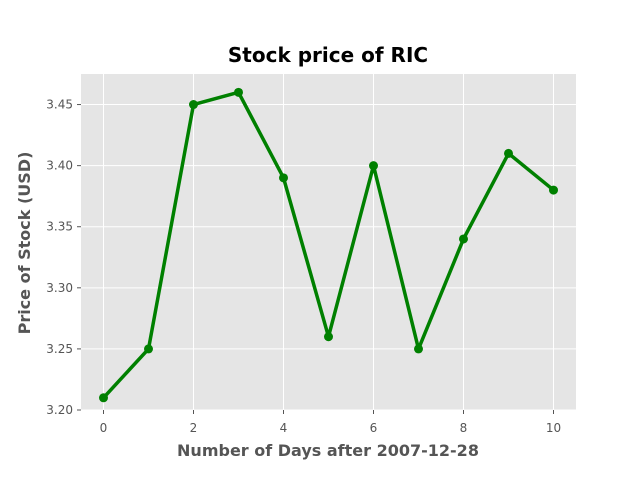  I want to click on y-tick-label: 3.40, so click(59, 166).